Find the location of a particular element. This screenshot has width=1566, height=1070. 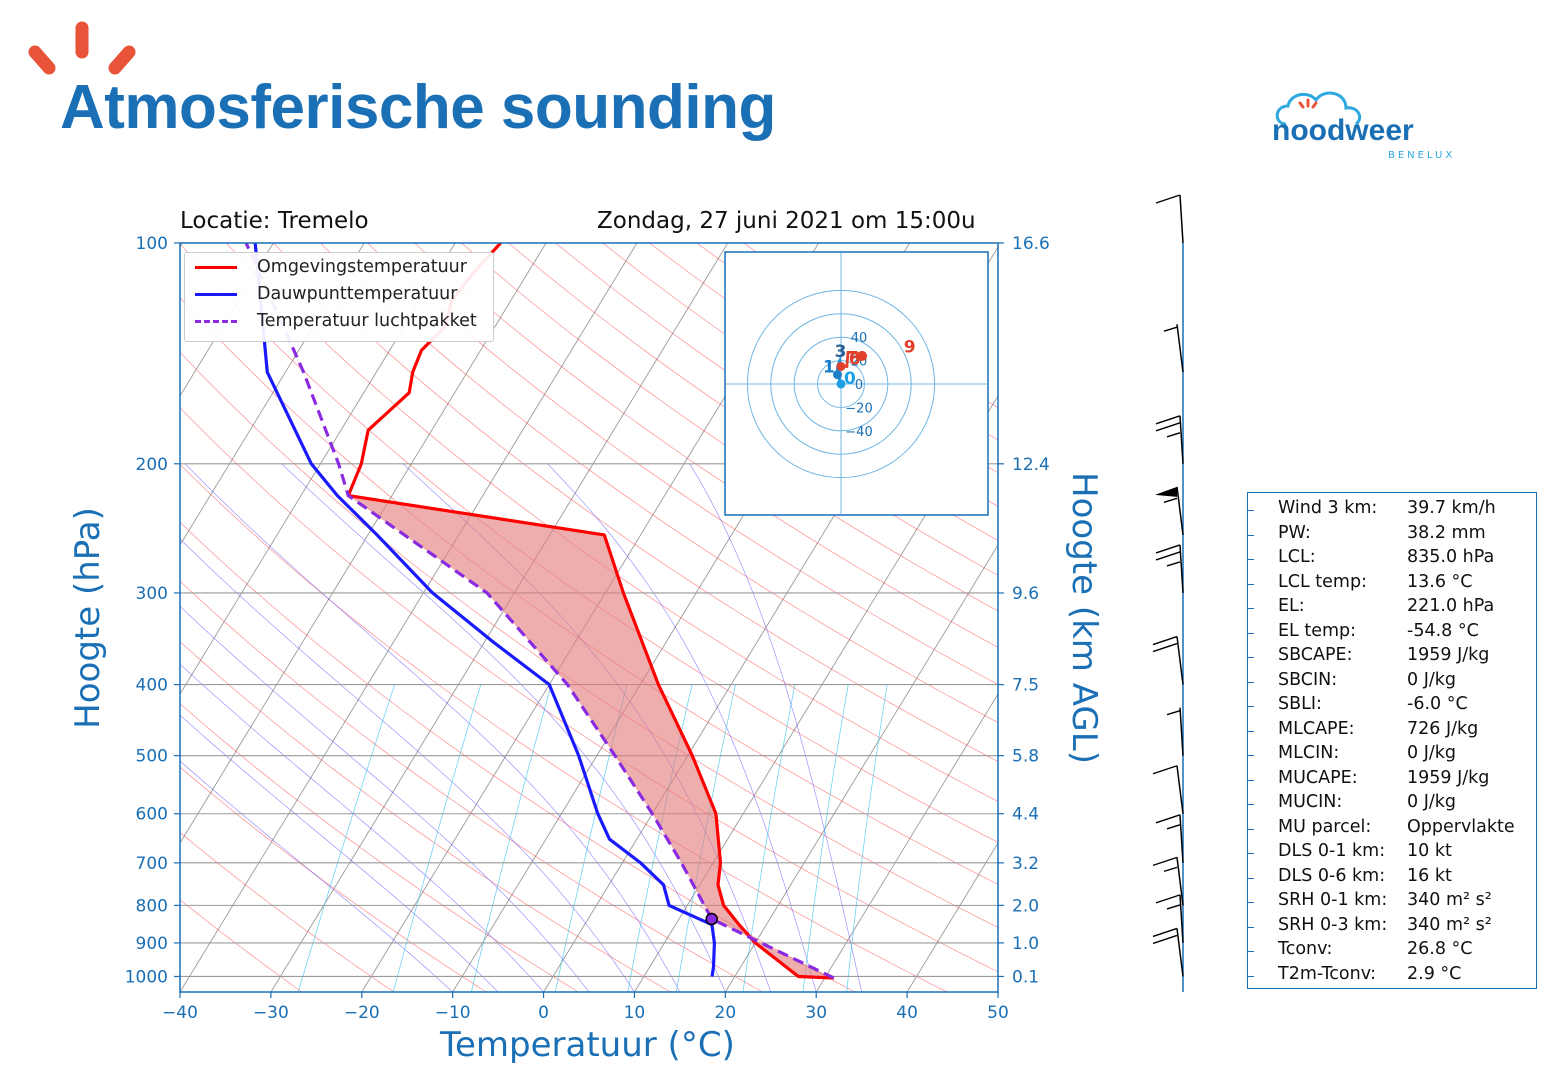

stat-label: MUCIN: is located at coordinates (1310, 802).